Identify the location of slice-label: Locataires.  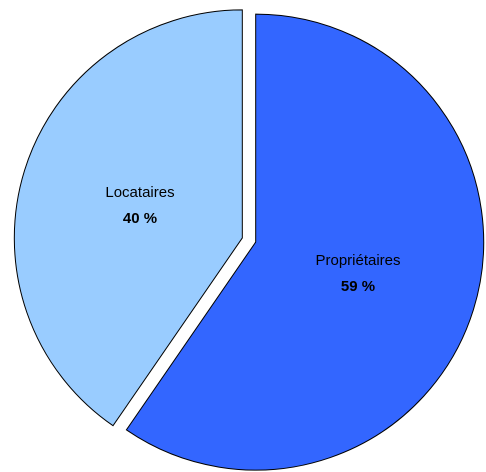
(139, 192).